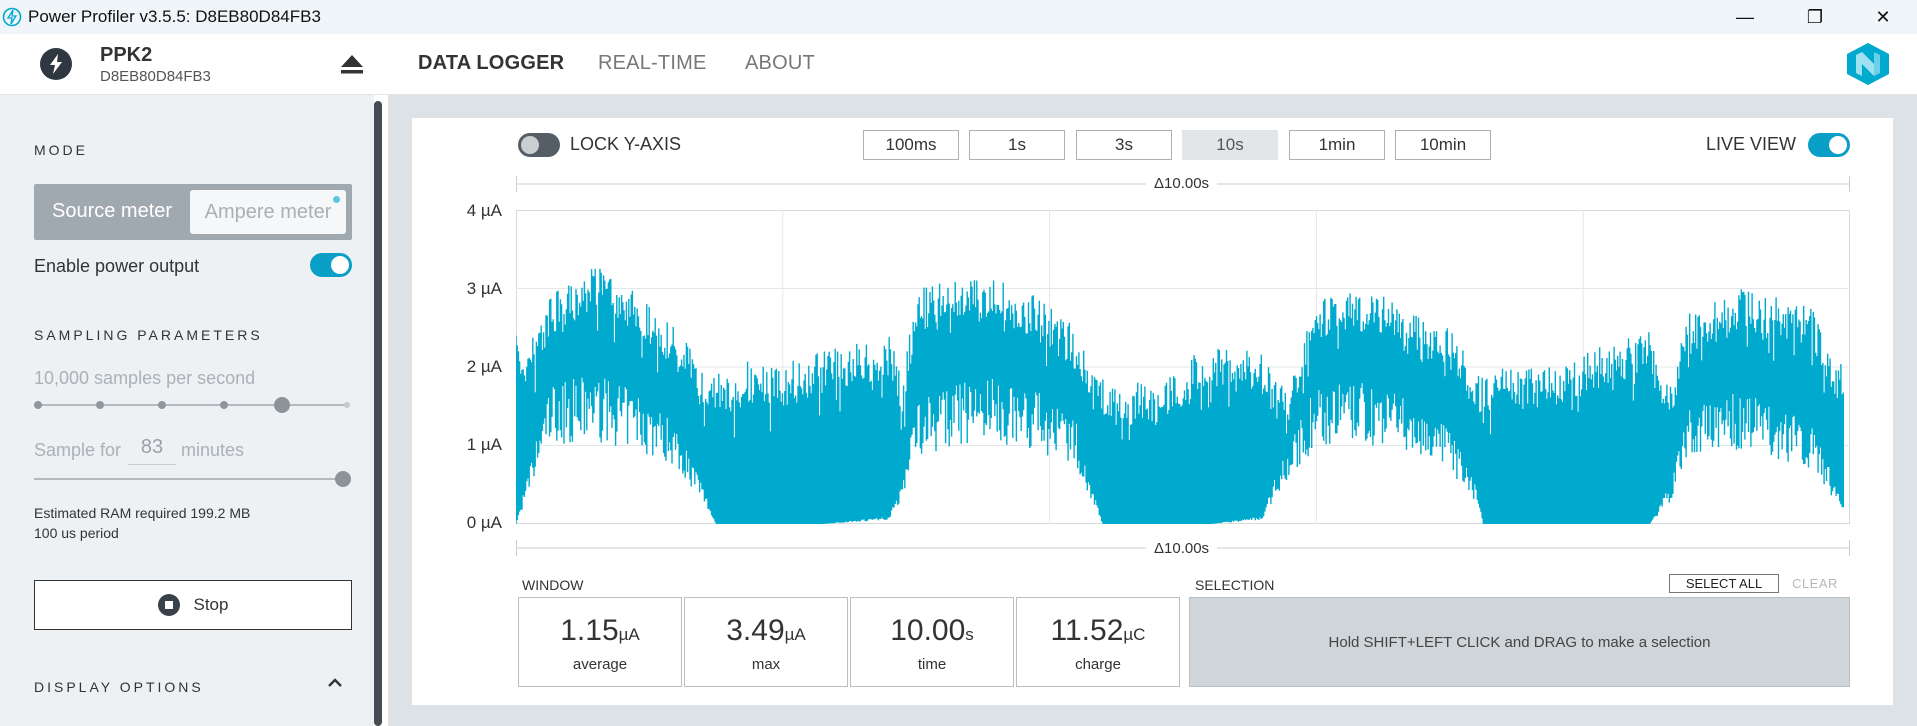  What do you see at coordinates (755, 630) in the screenshot?
I see `stat-max-value: 3.49` at bounding box center [755, 630].